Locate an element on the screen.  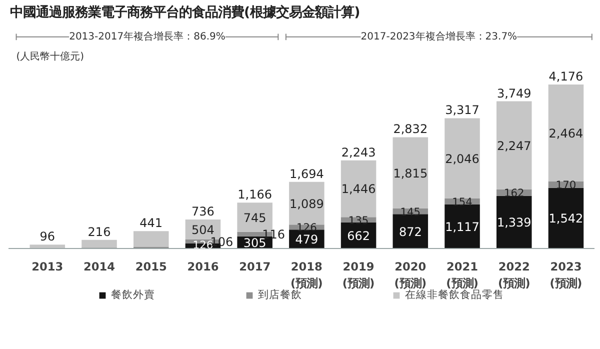
x-tick-label: 2021 (預測) is located at coordinates (462, 274).